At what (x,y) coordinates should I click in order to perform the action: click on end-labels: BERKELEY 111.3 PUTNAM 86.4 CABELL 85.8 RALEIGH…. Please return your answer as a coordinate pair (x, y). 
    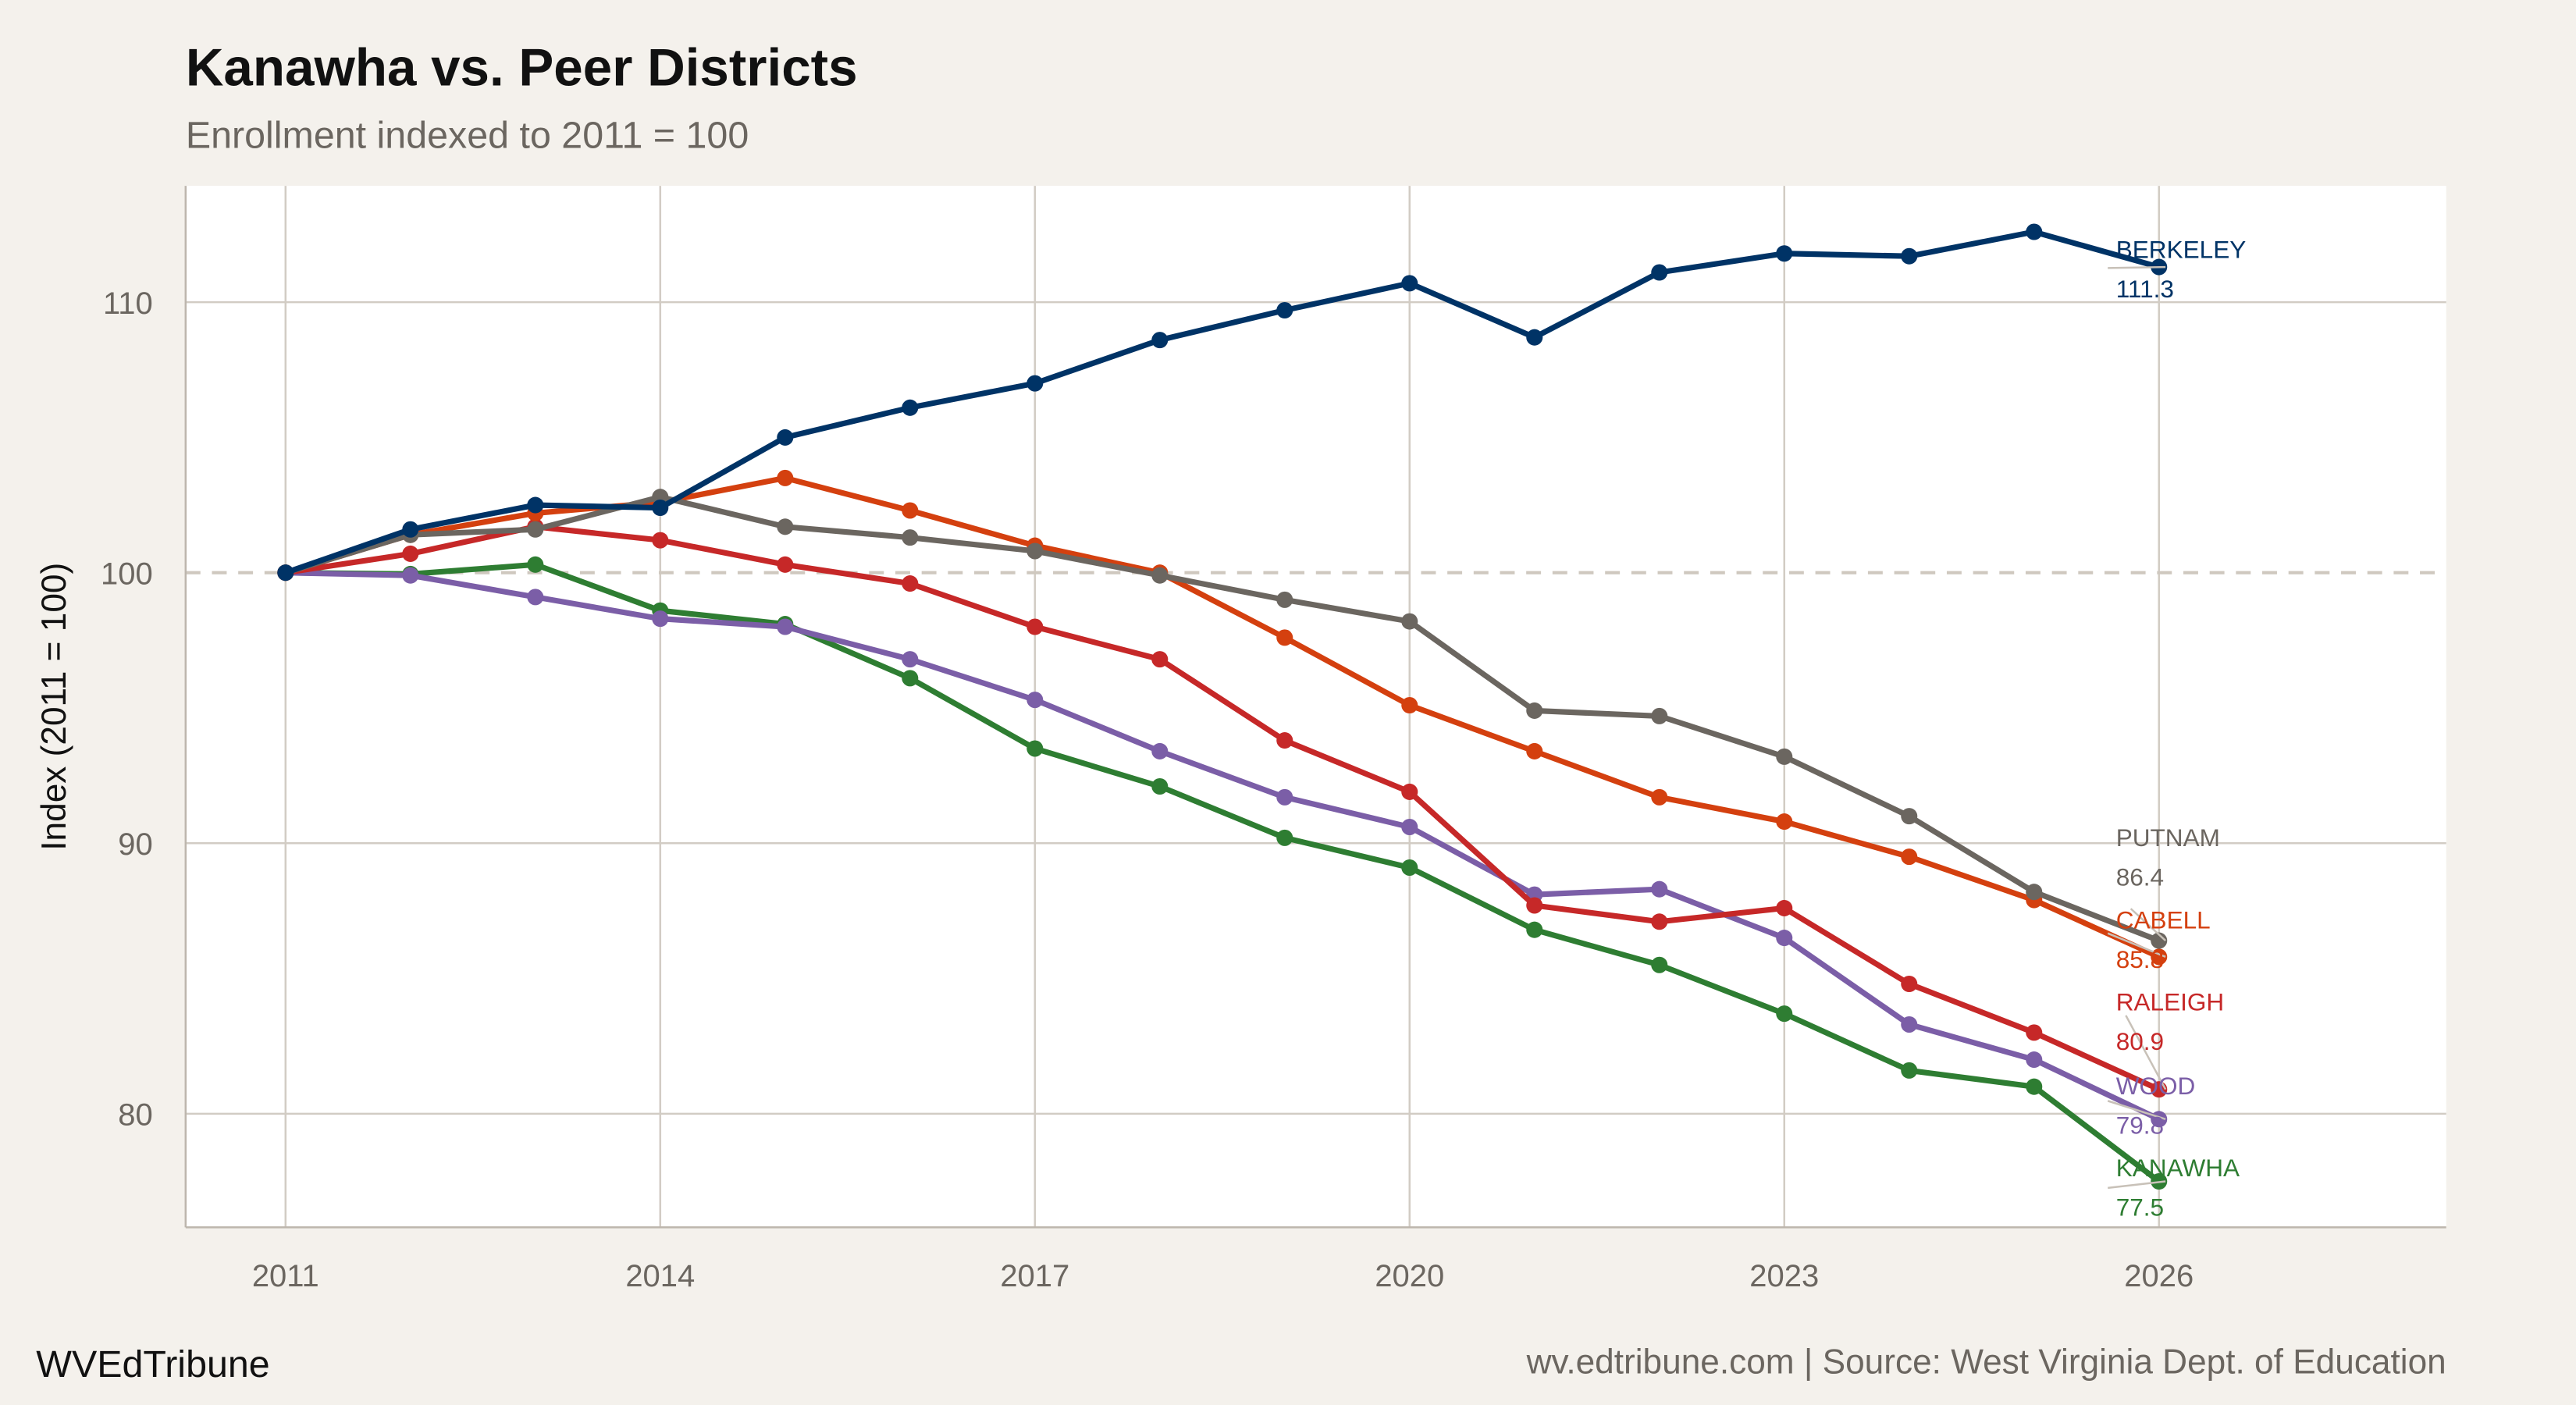
    Looking at the image, I should click on (2177, 729).